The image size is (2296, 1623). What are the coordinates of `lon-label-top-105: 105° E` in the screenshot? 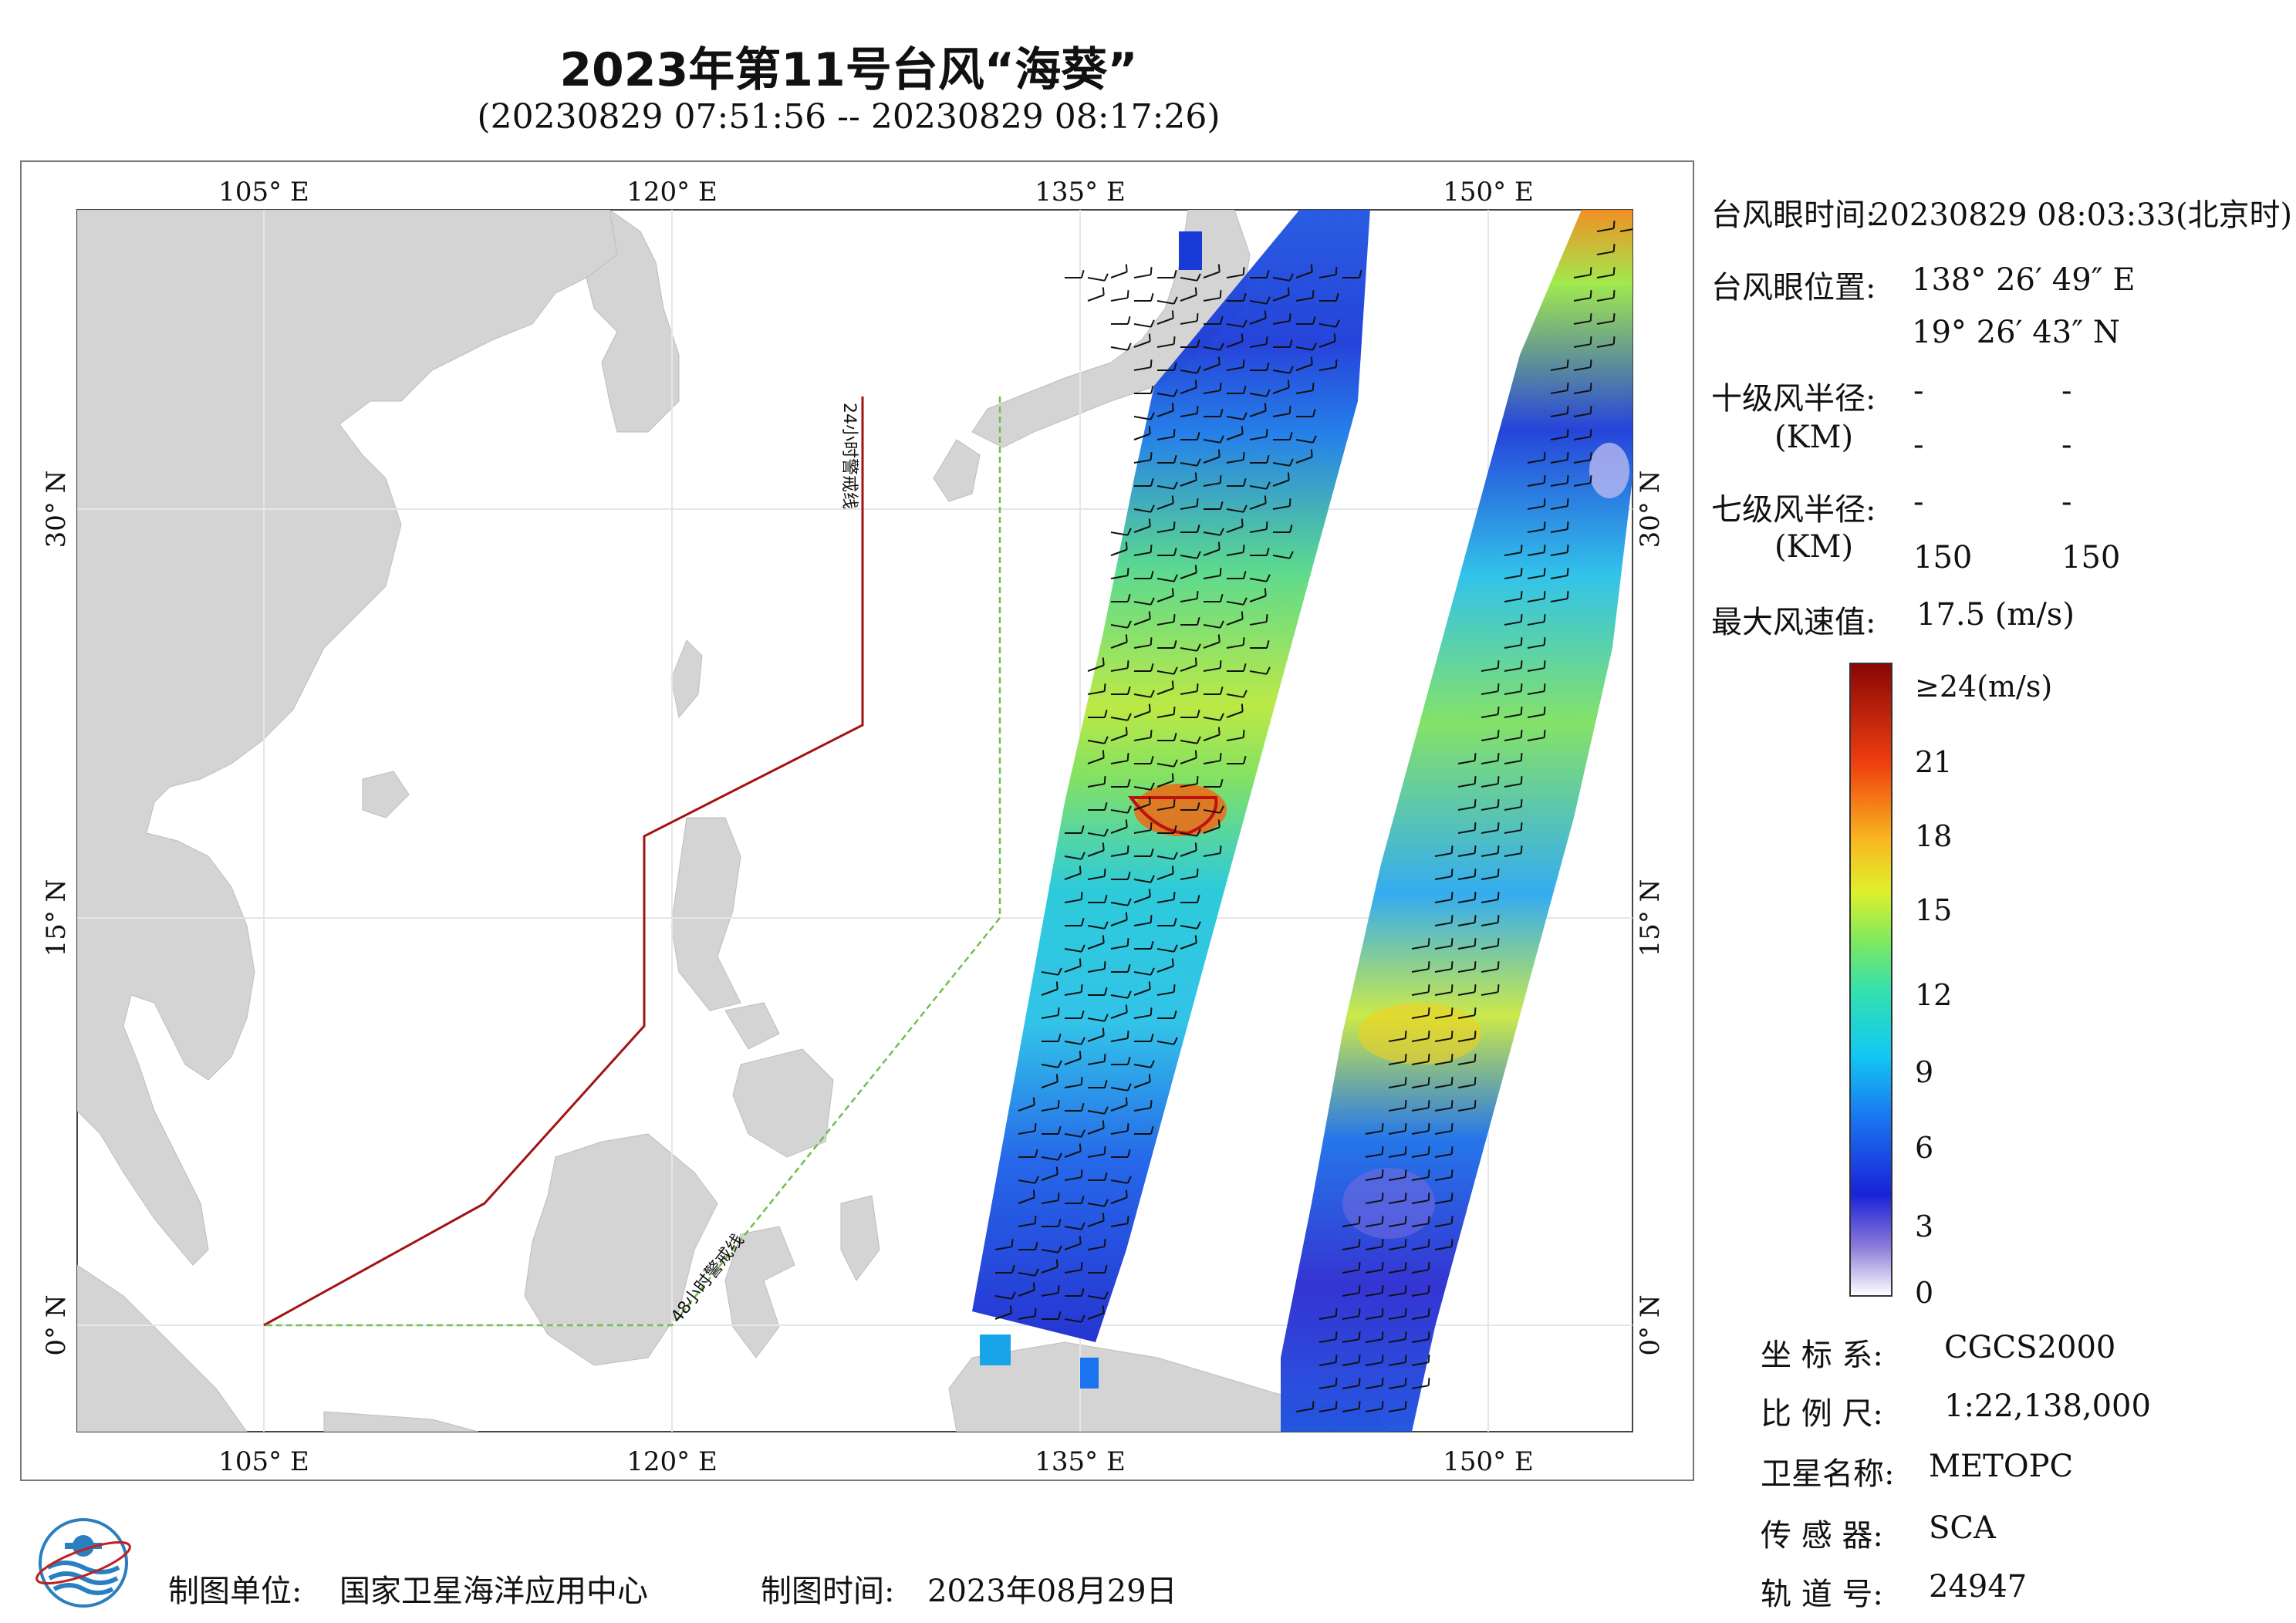 It's located at (263, 192).